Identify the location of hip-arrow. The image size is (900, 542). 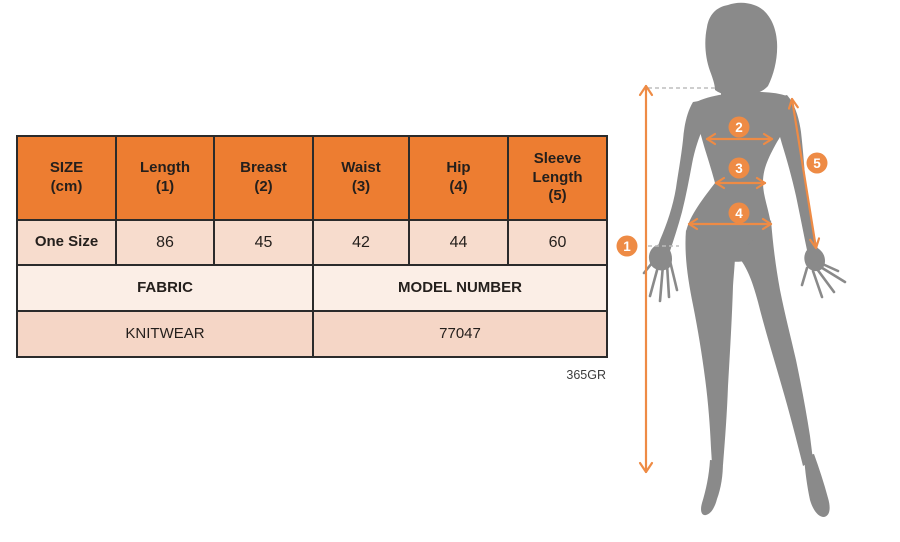
(730, 224).